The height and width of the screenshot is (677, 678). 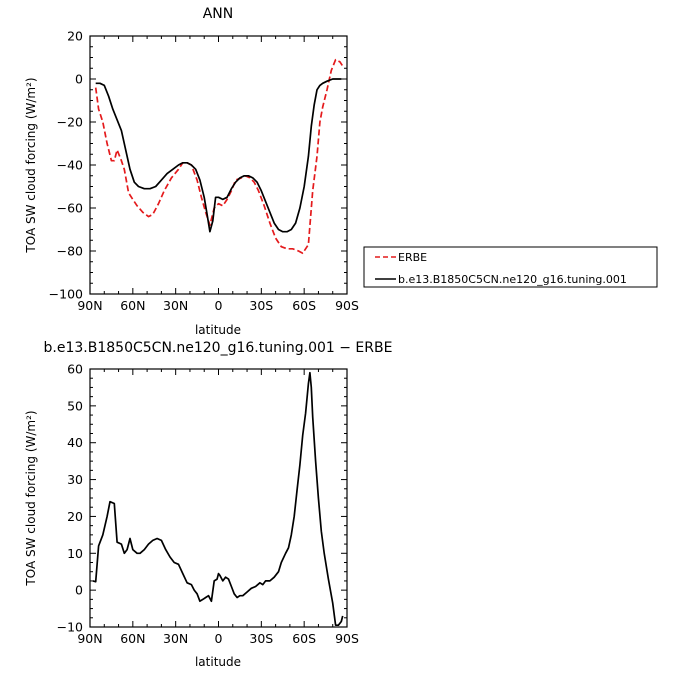 What do you see at coordinates (218, 14) in the screenshot?
I see `top-chart-title: ANN` at bounding box center [218, 14].